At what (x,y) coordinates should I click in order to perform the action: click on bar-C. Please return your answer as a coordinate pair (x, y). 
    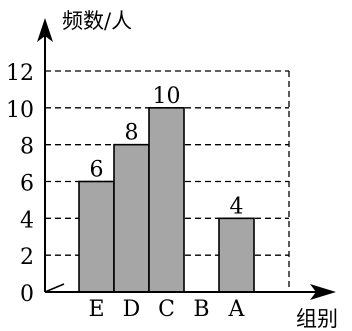
    Looking at the image, I should click on (166, 200).